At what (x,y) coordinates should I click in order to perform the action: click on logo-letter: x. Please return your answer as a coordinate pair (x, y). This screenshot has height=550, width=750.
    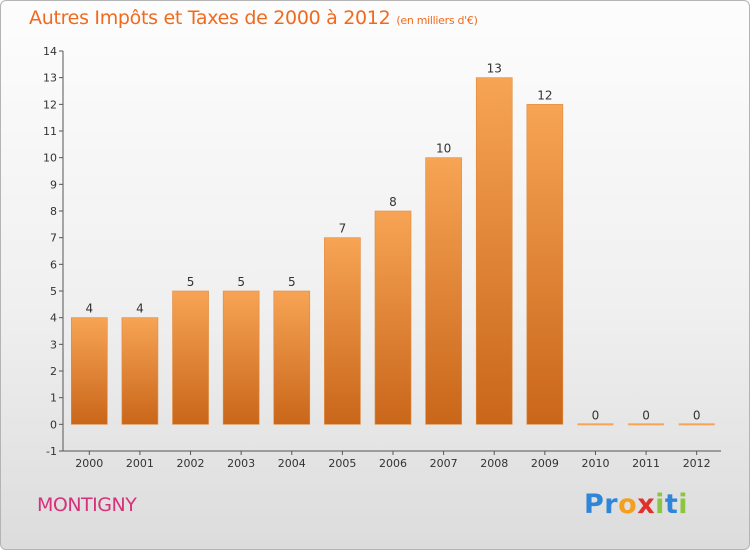
    Looking at the image, I should click on (646, 504).